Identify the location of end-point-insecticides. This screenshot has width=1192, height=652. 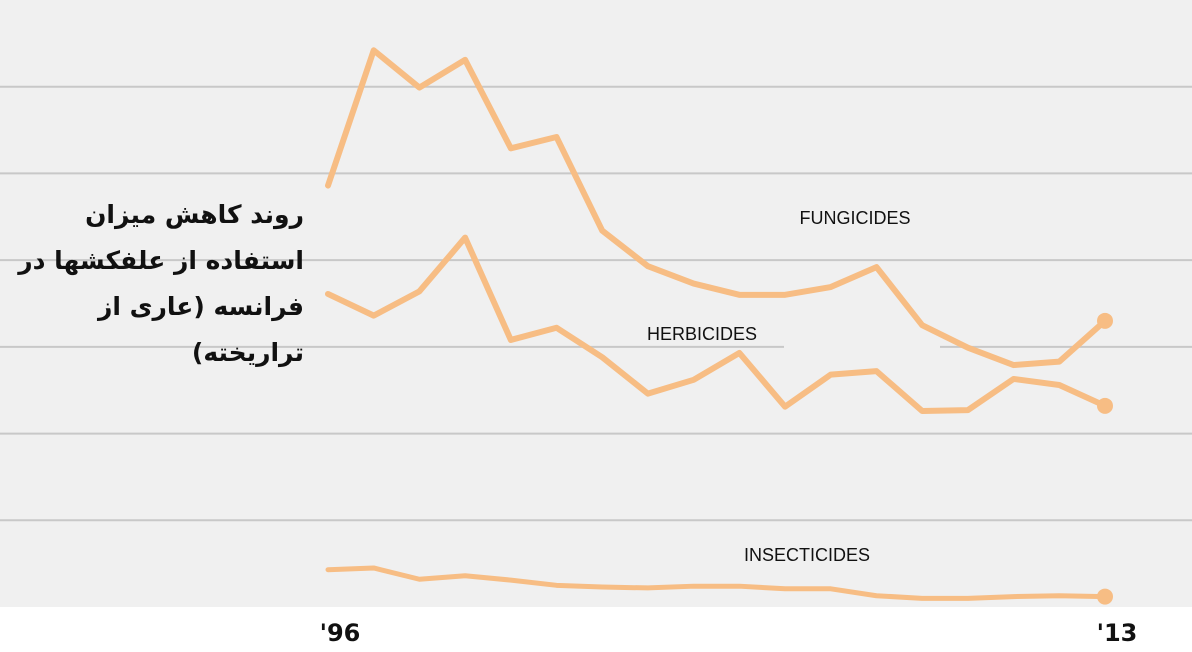
(1105, 596).